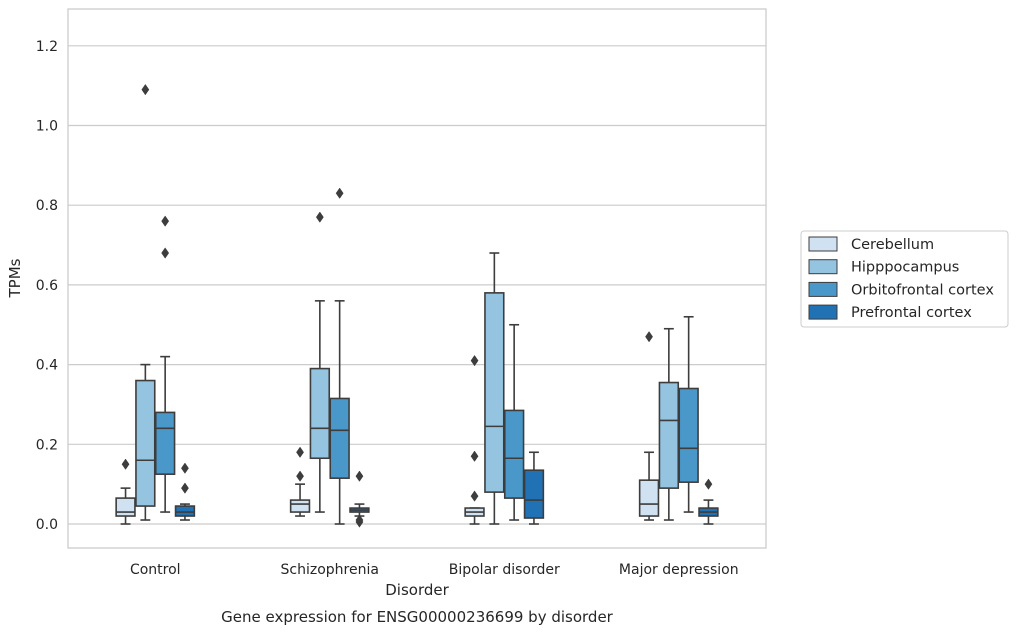 Image resolution: width=1018 pixels, height=634 pixels. I want to click on series-prefrontal-cortex, so click(446, 489).